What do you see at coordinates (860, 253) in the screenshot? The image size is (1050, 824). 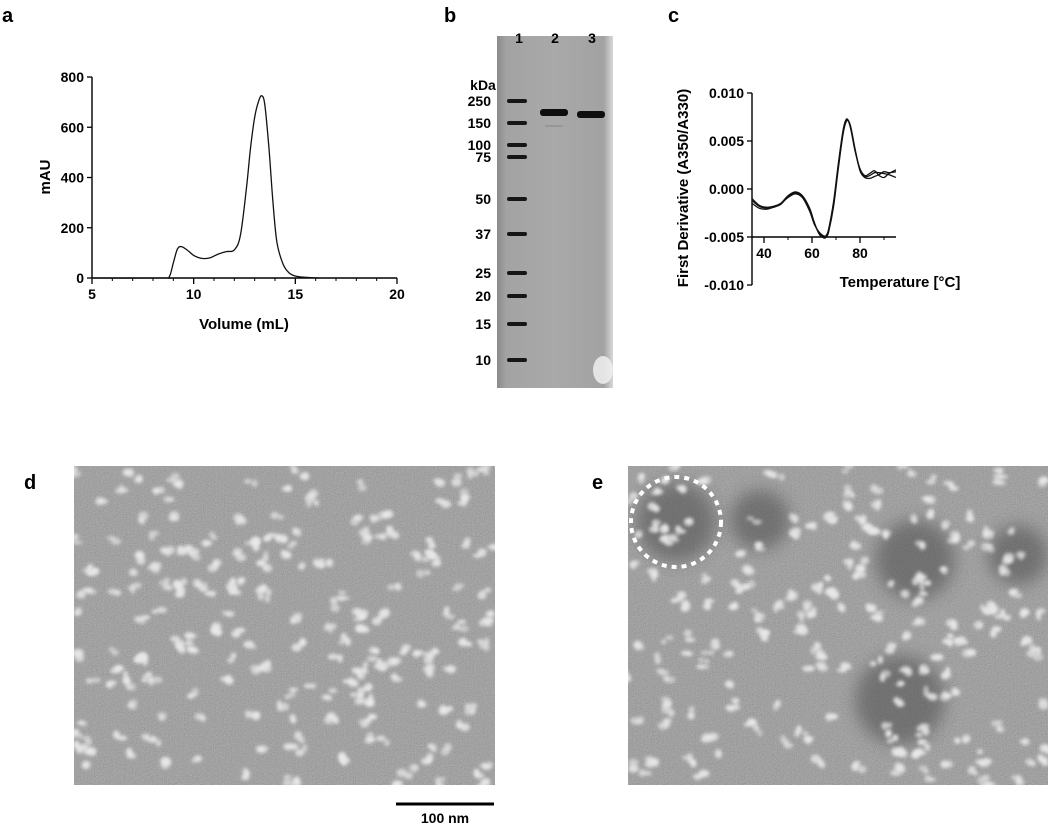 I see `x-tick-label: 80` at bounding box center [860, 253].